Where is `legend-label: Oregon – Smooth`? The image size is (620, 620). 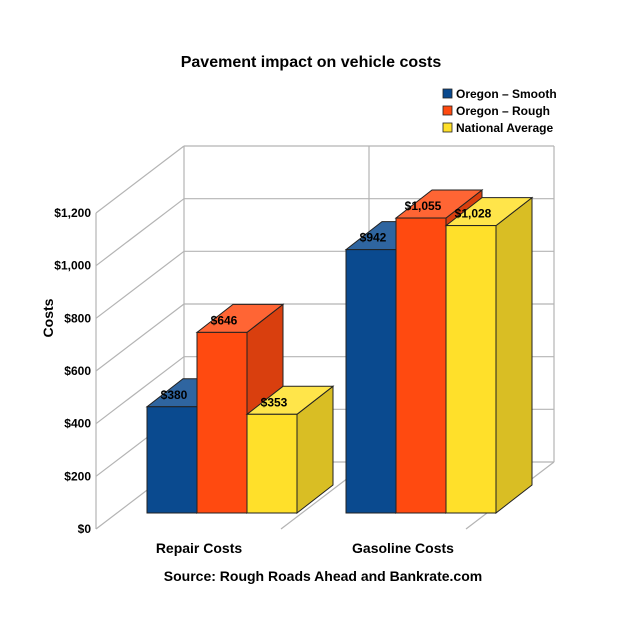 legend-label: Oregon – Smooth is located at coordinates (506, 94).